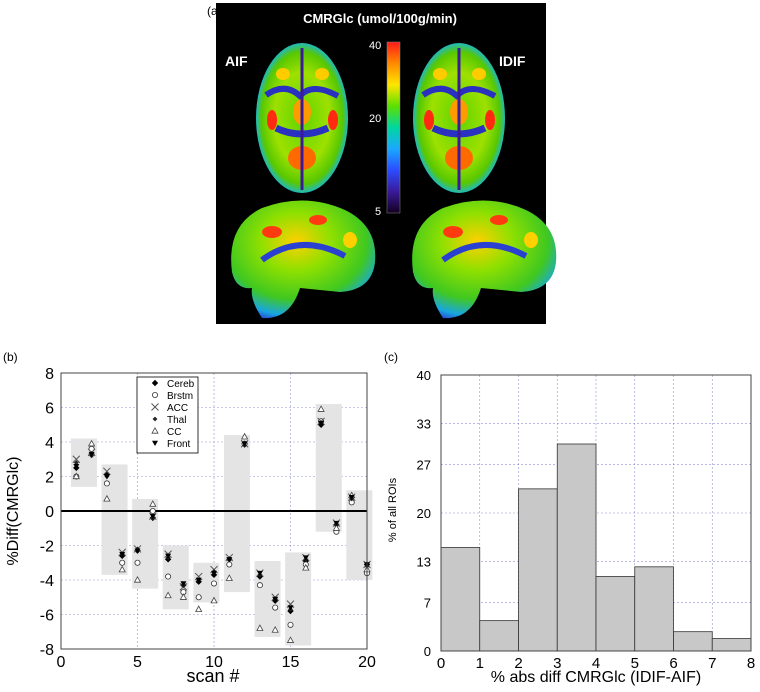  What do you see at coordinates (155, 443) in the screenshot?
I see `legend-marker-front` at bounding box center [155, 443].